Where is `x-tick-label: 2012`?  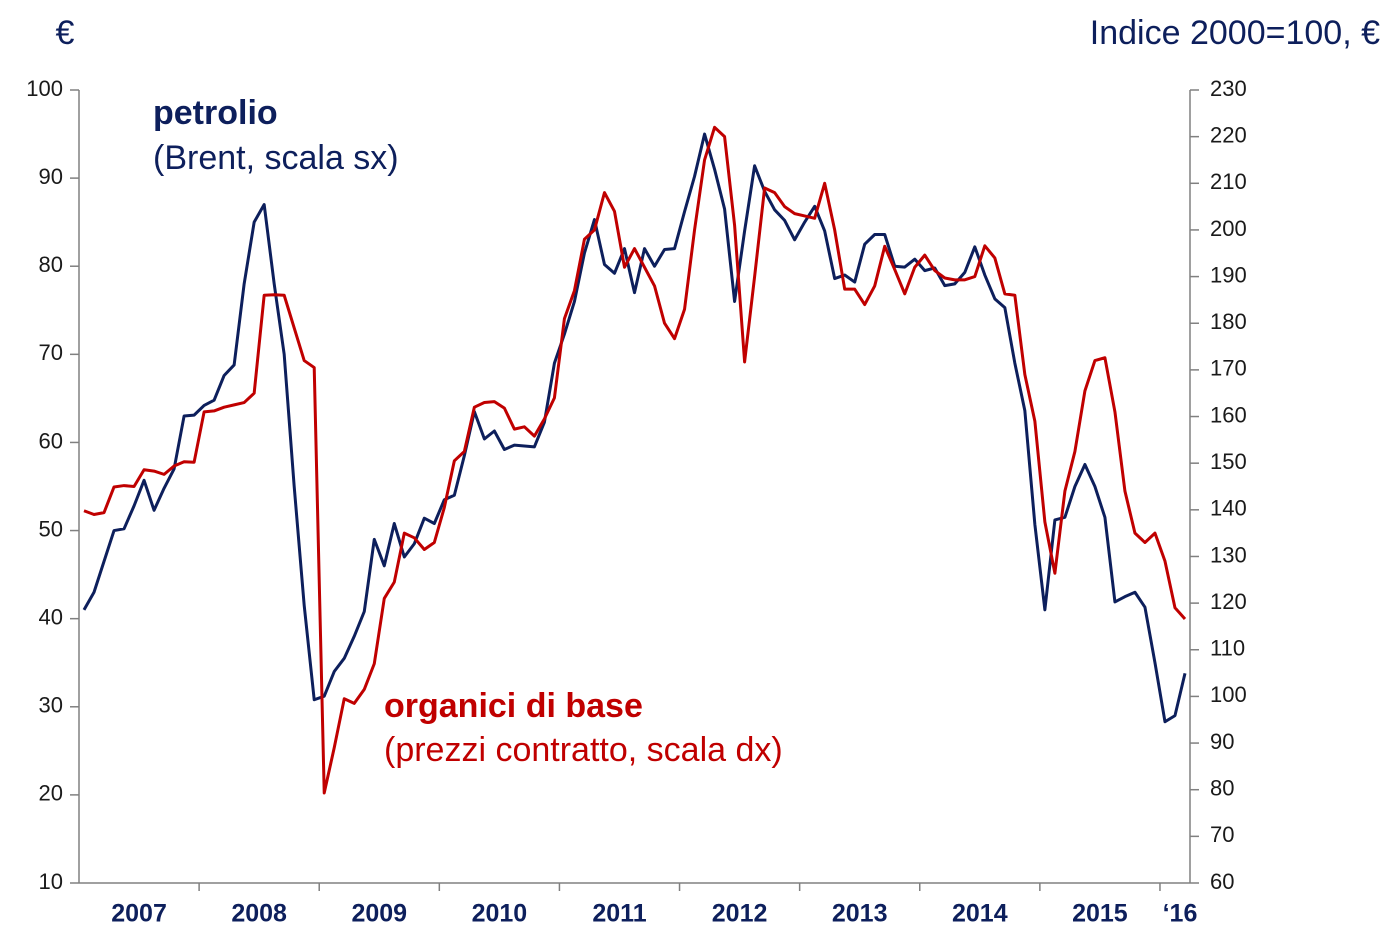 x-tick-label: 2012 is located at coordinates (740, 914).